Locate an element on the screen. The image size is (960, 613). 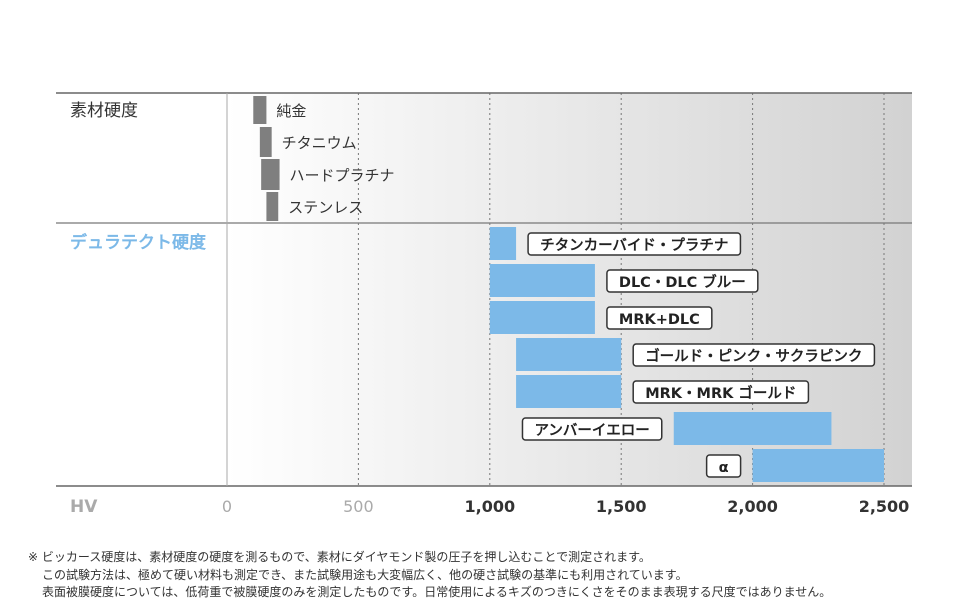
group-title-material: 素材硬度 is located at coordinates (104, 111).